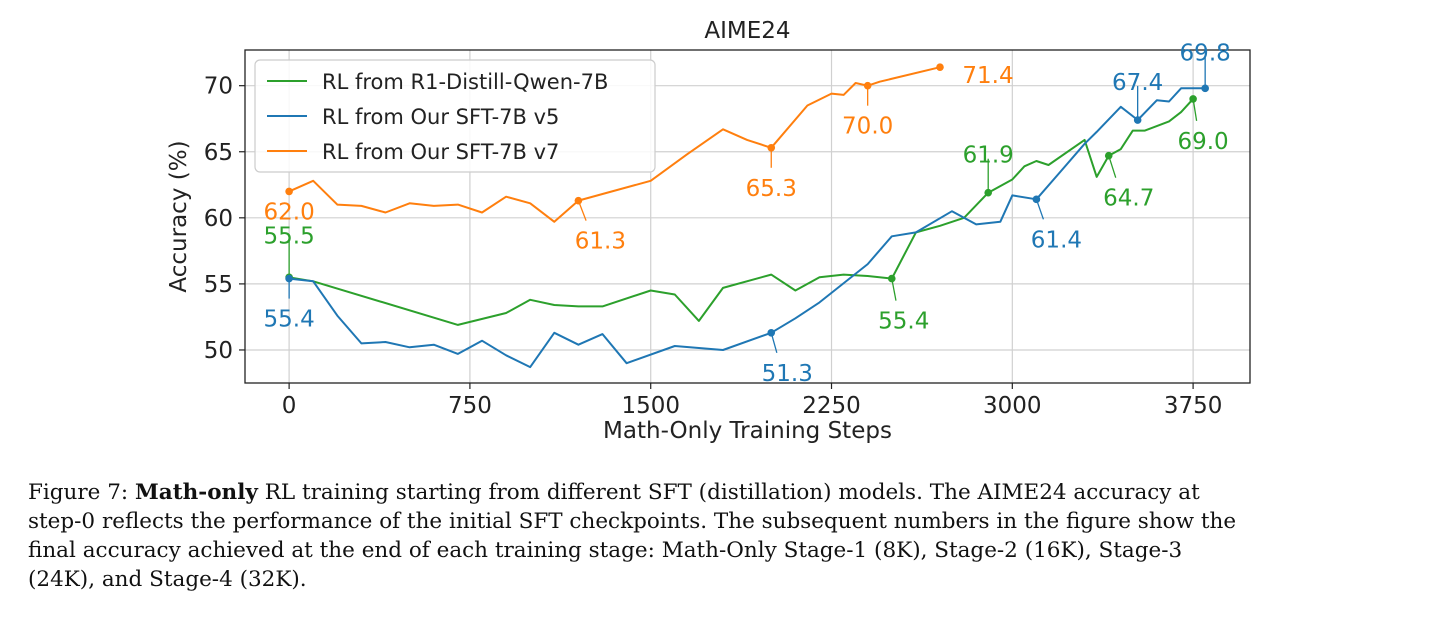 The height and width of the screenshot is (632, 1440). Describe the element at coordinates (465, 82) in the screenshot. I see `legend-entry-1: RL from R1-Distill-Qwen-7B` at that location.